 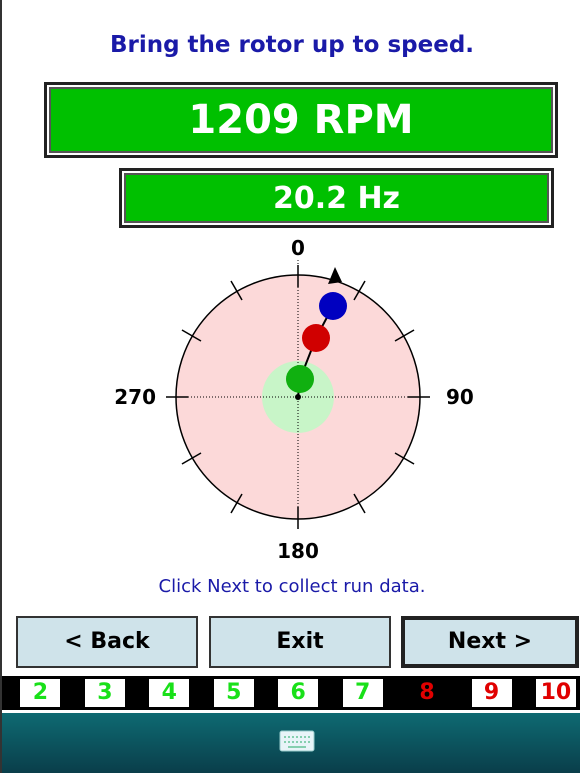 What do you see at coordinates (427, 693) in the screenshot?
I see `step-label: 8` at bounding box center [427, 693].